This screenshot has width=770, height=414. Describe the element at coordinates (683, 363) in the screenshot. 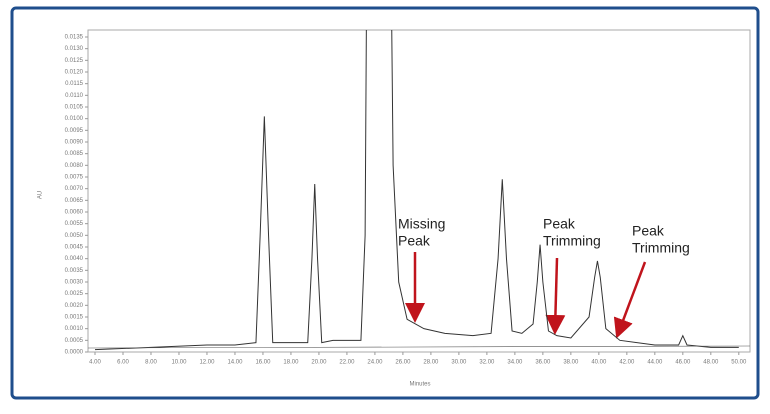

I see `x-tick-label: 46.00` at that location.